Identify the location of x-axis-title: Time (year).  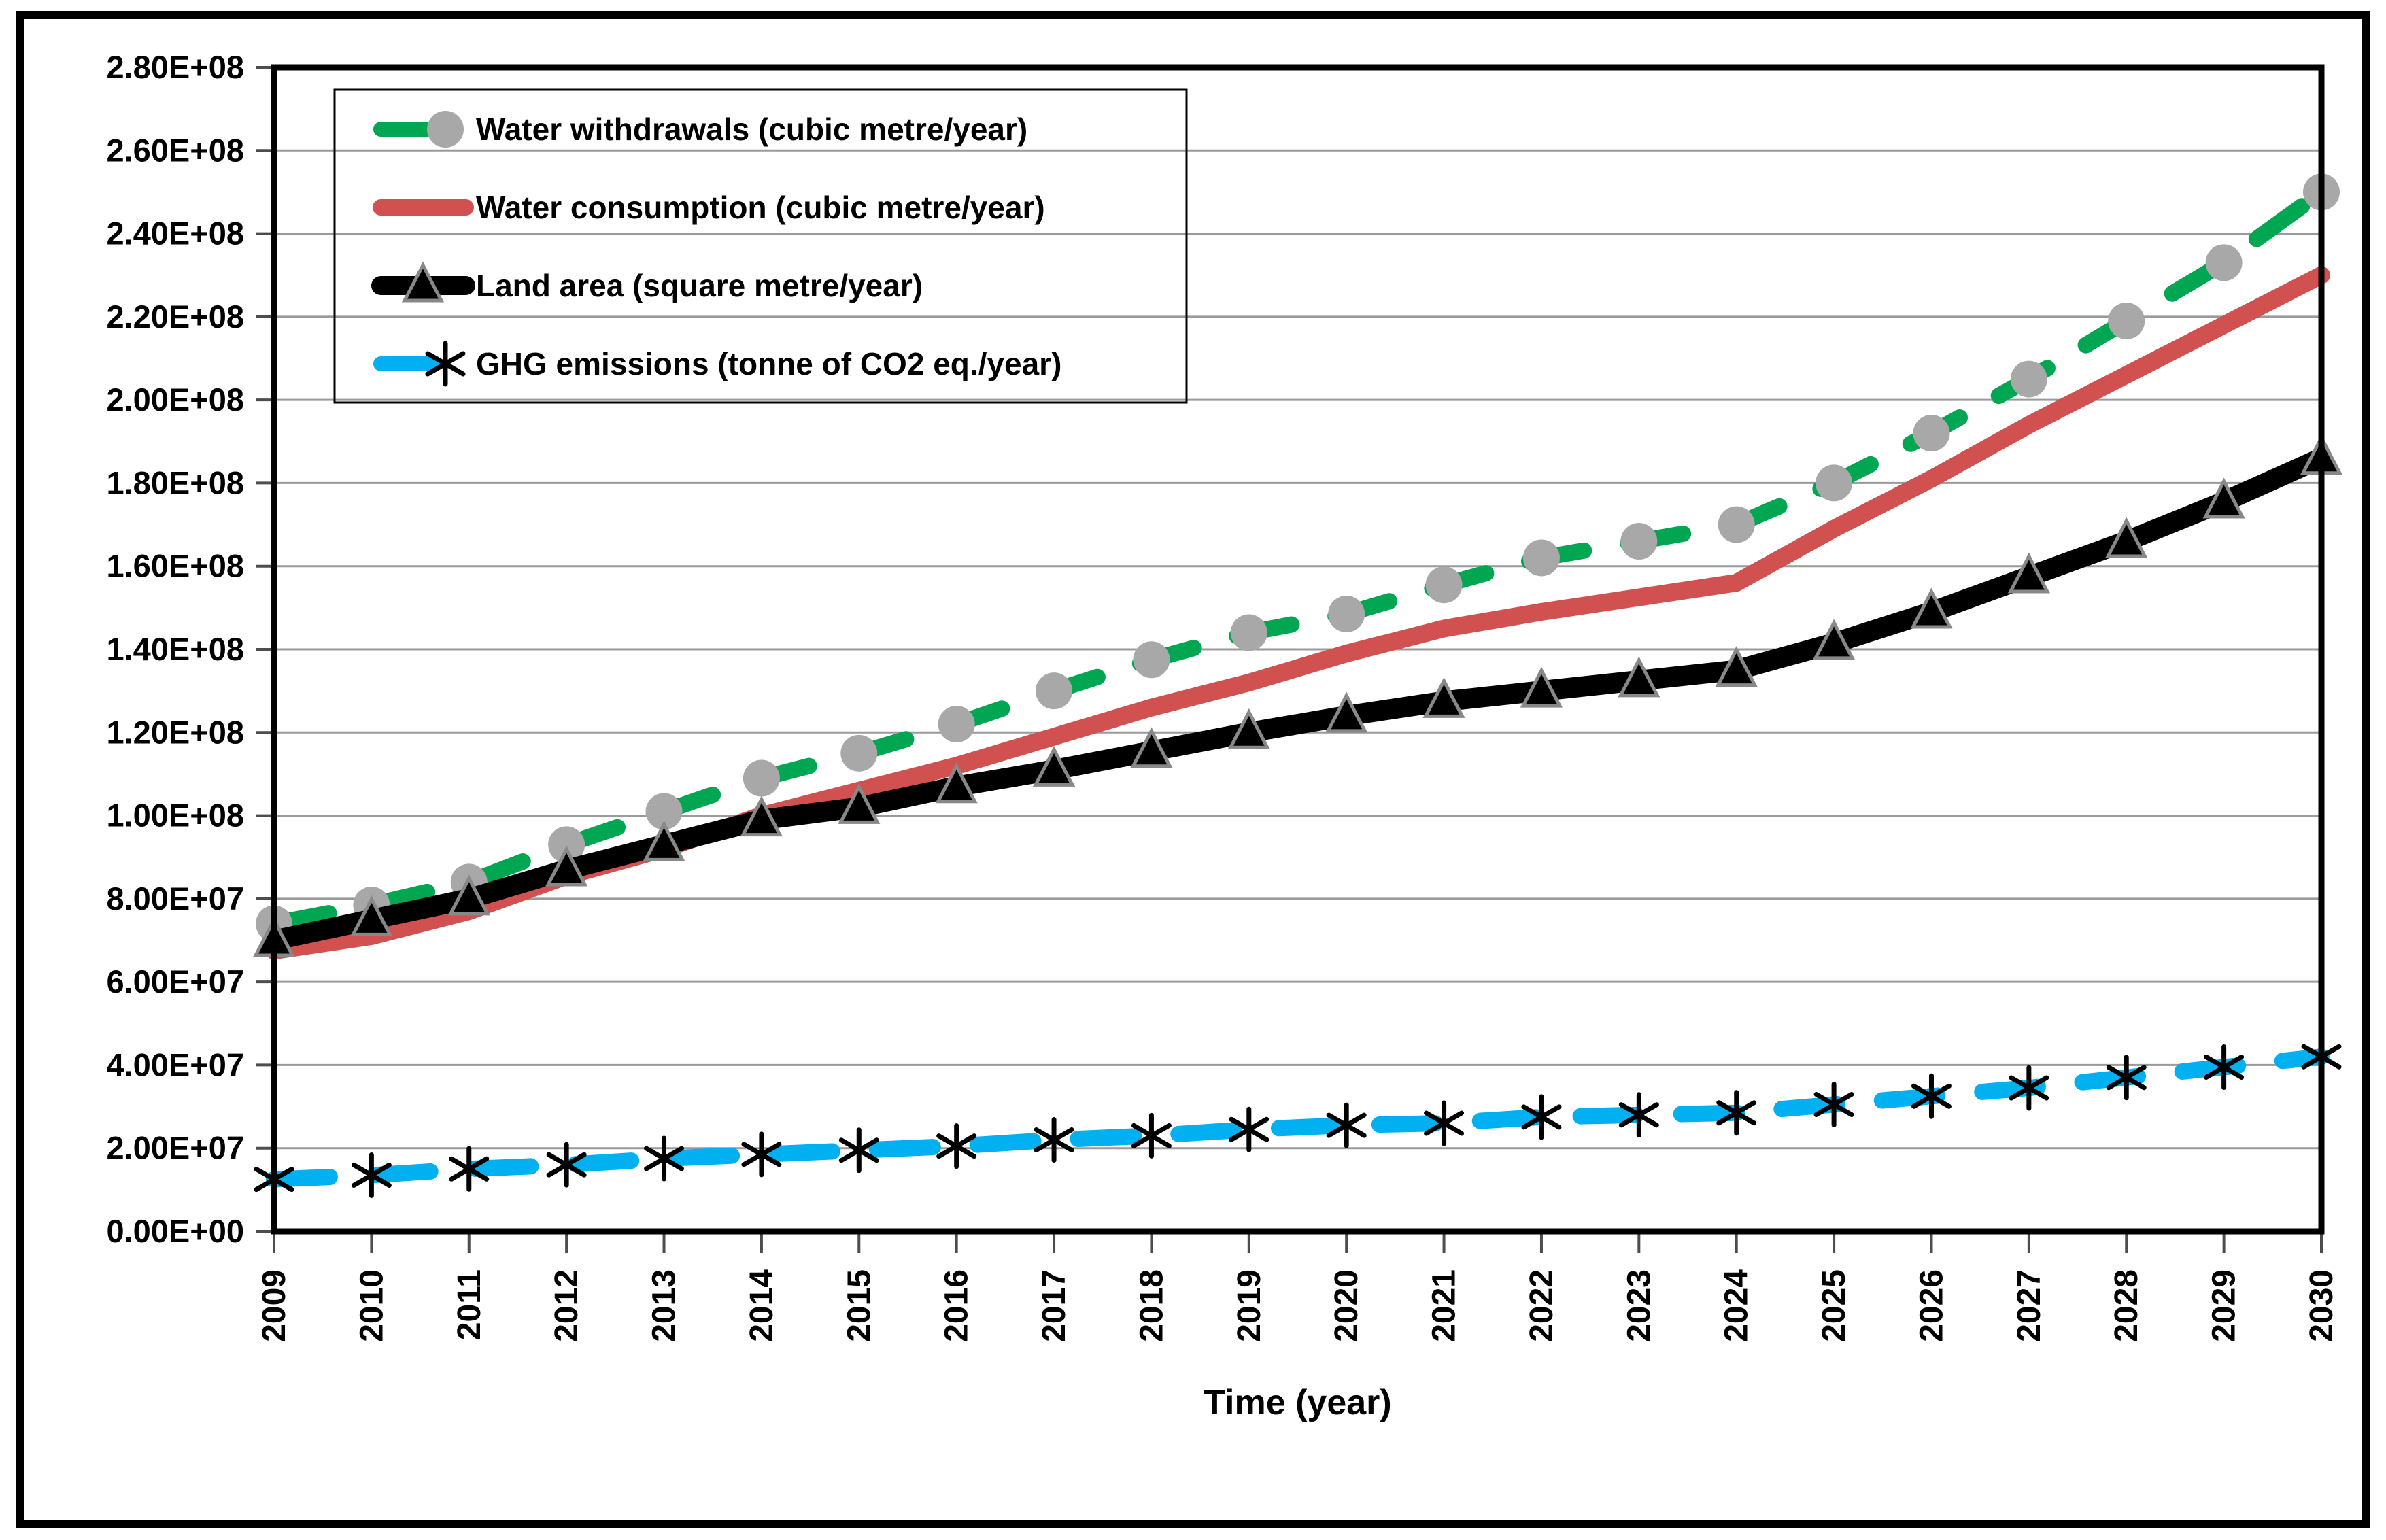
(1298, 1402).